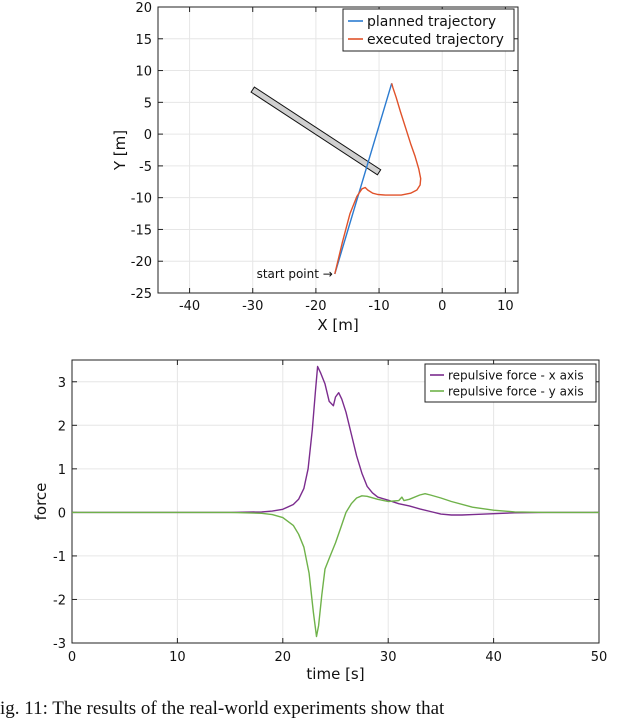  Describe the element at coordinates (493, 657) in the screenshot. I see `x-tick-label: 40` at that location.